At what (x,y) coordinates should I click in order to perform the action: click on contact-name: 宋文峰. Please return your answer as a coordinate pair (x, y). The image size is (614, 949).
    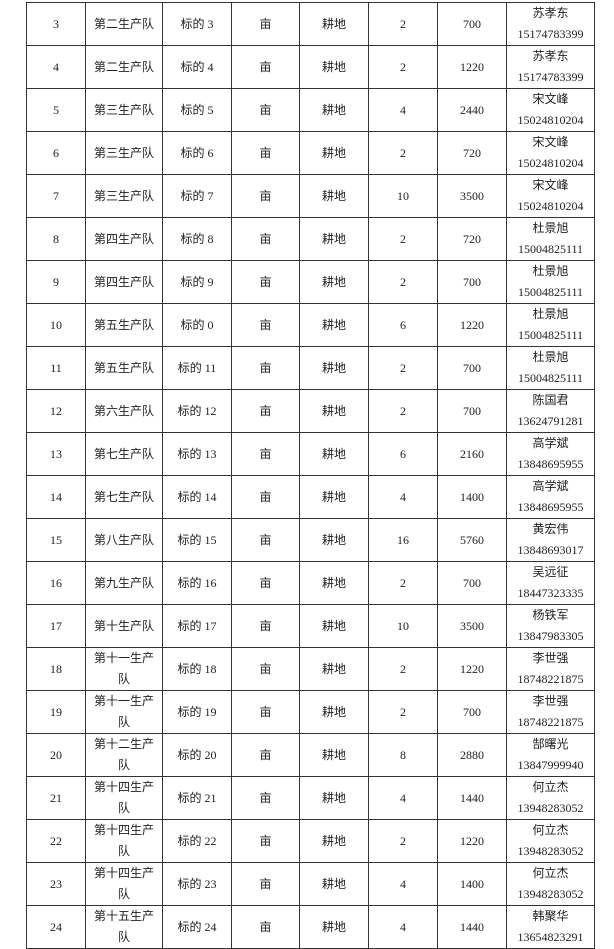
    Looking at the image, I should click on (550, 185).